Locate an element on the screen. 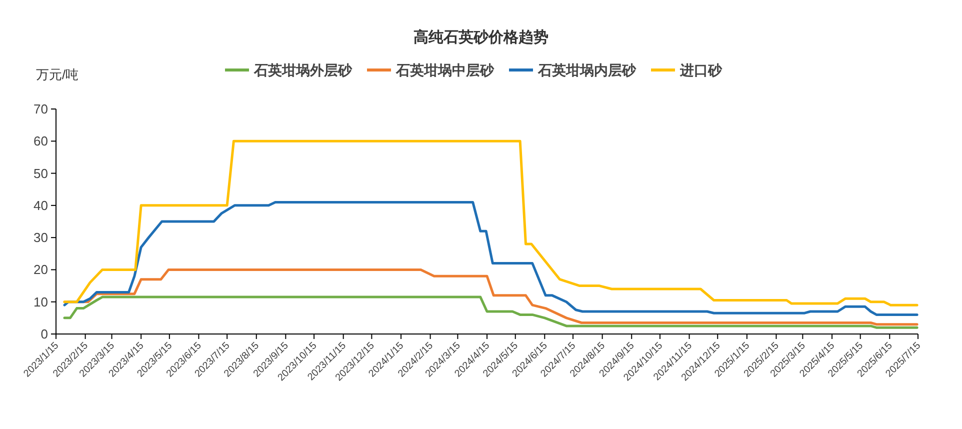 The image size is (962, 429). y-tick-label: 0 is located at coordinates (44, 334).